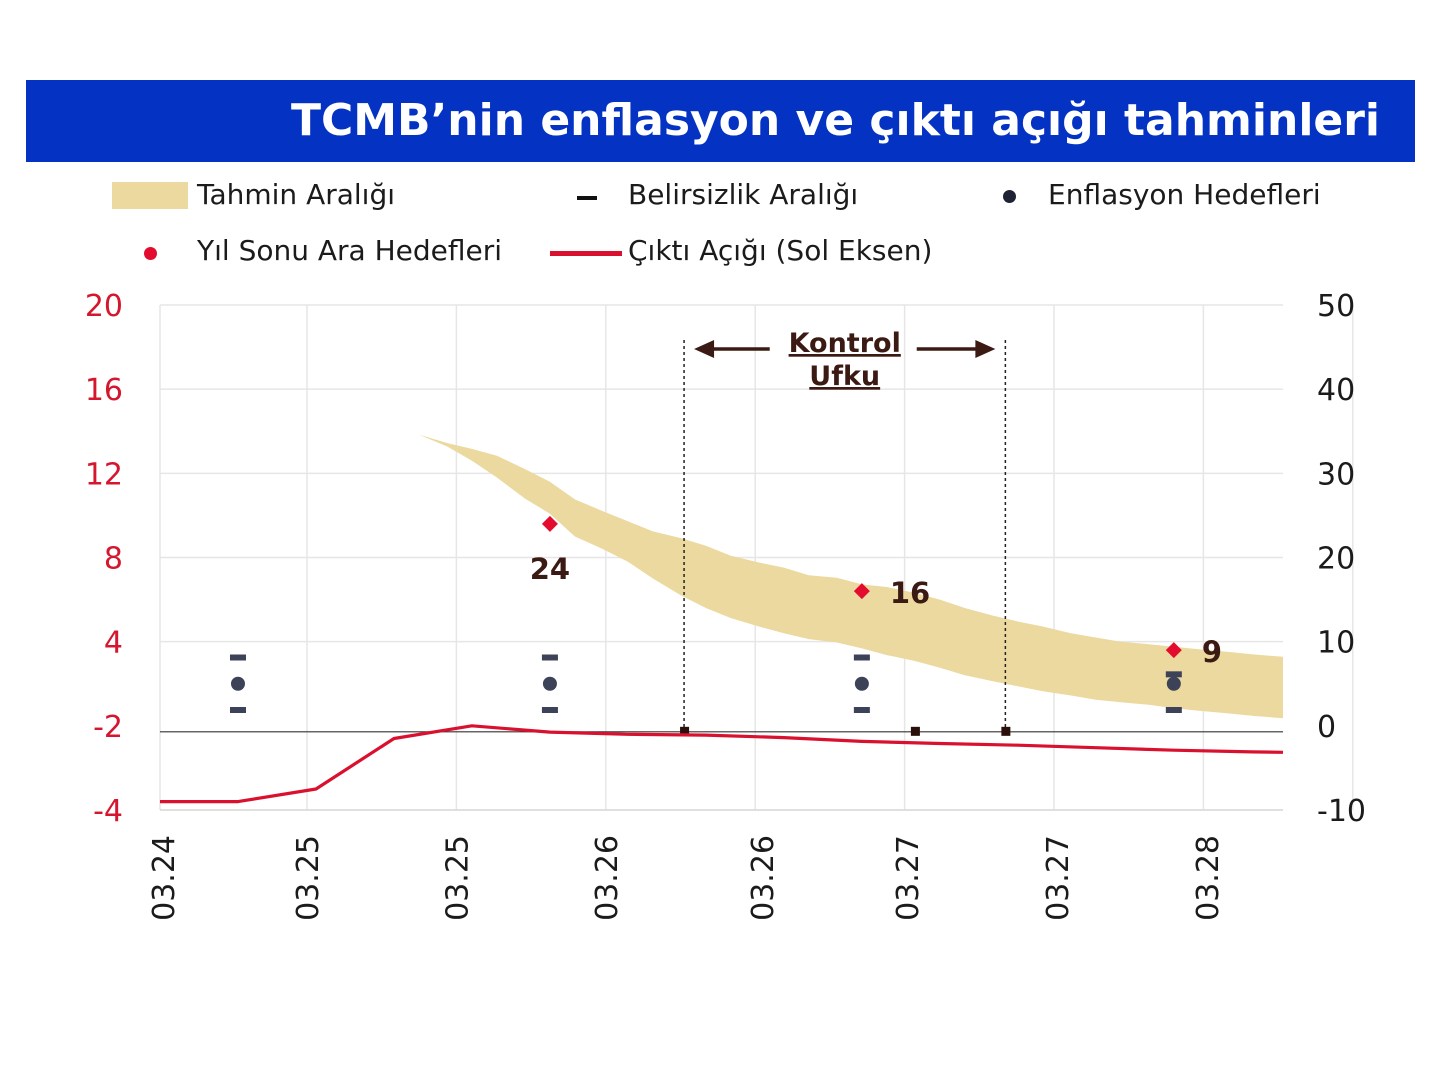 The height and width of the screenshot is (1080, 1441). I want to click on left-axis-tick-label: 12, so click(104, 474).